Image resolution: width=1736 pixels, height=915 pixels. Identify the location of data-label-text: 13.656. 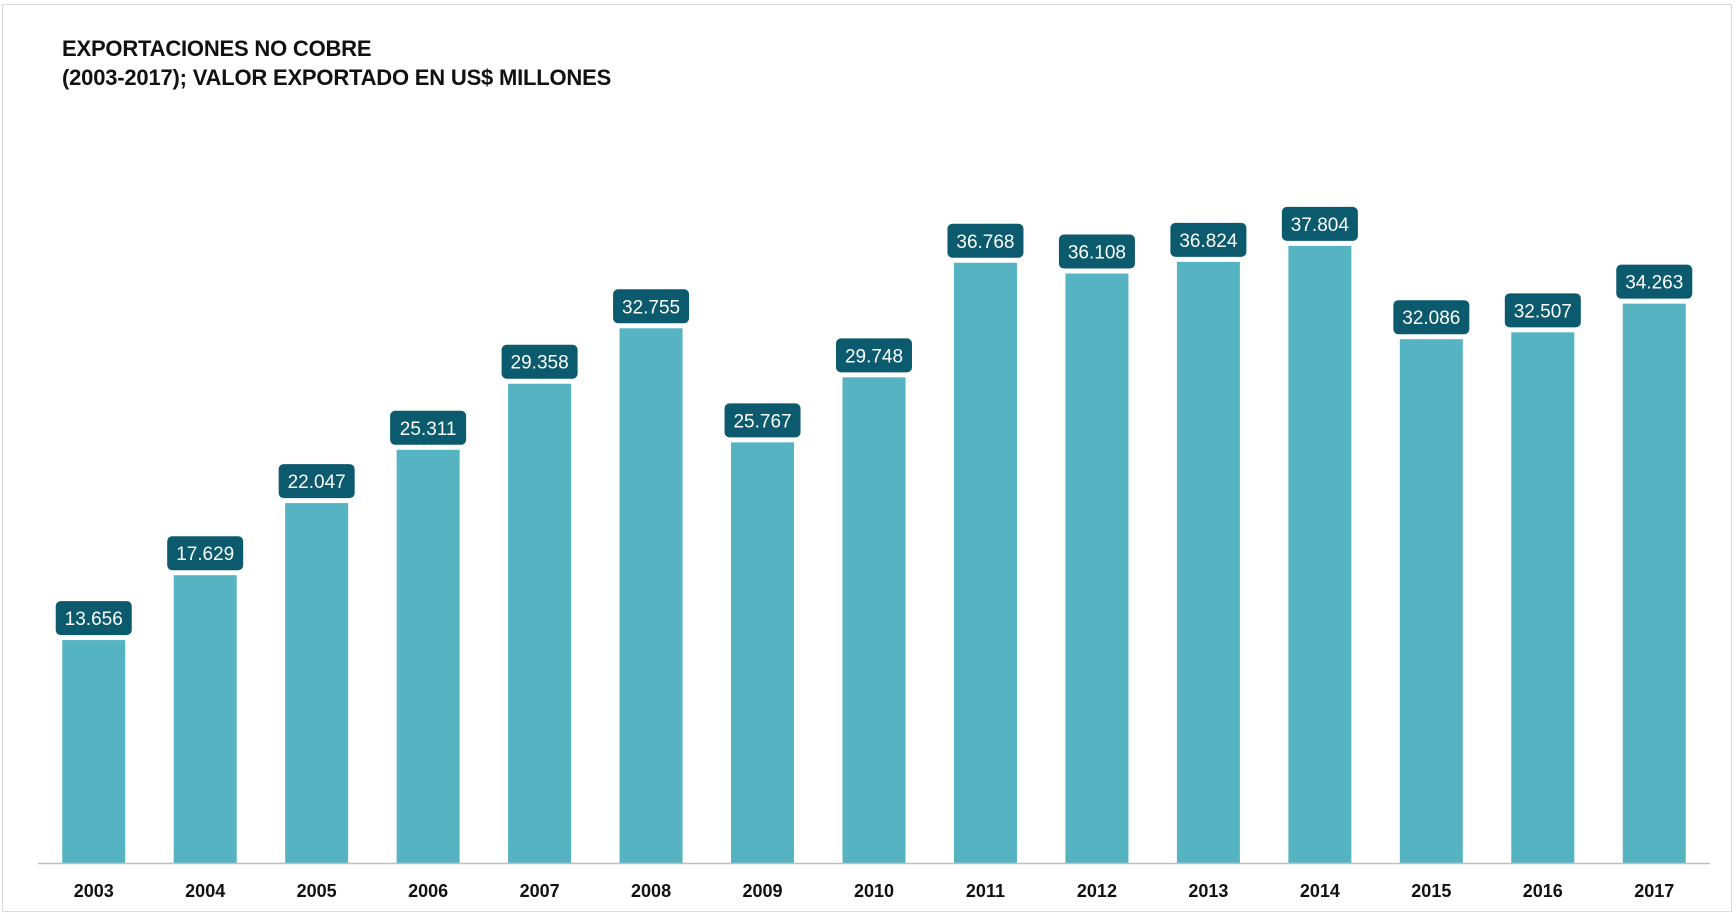
(94, 619).